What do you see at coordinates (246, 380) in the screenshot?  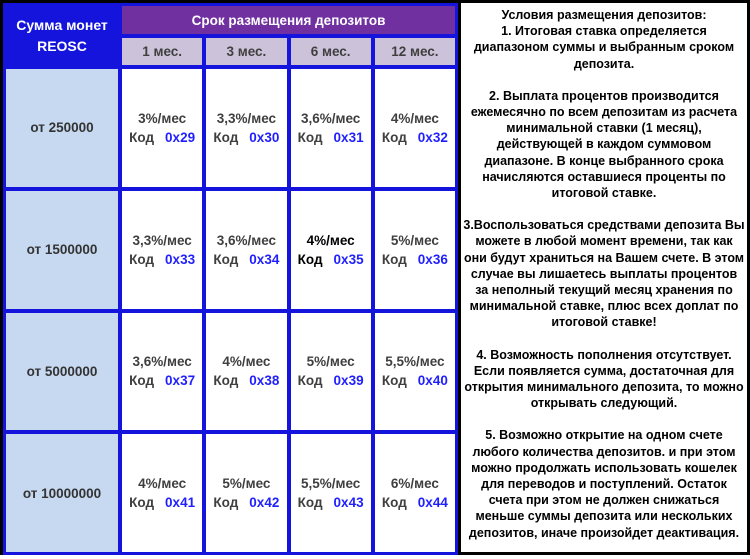 I see `code-line: Код 0x38` at bounding box center [246, 380].